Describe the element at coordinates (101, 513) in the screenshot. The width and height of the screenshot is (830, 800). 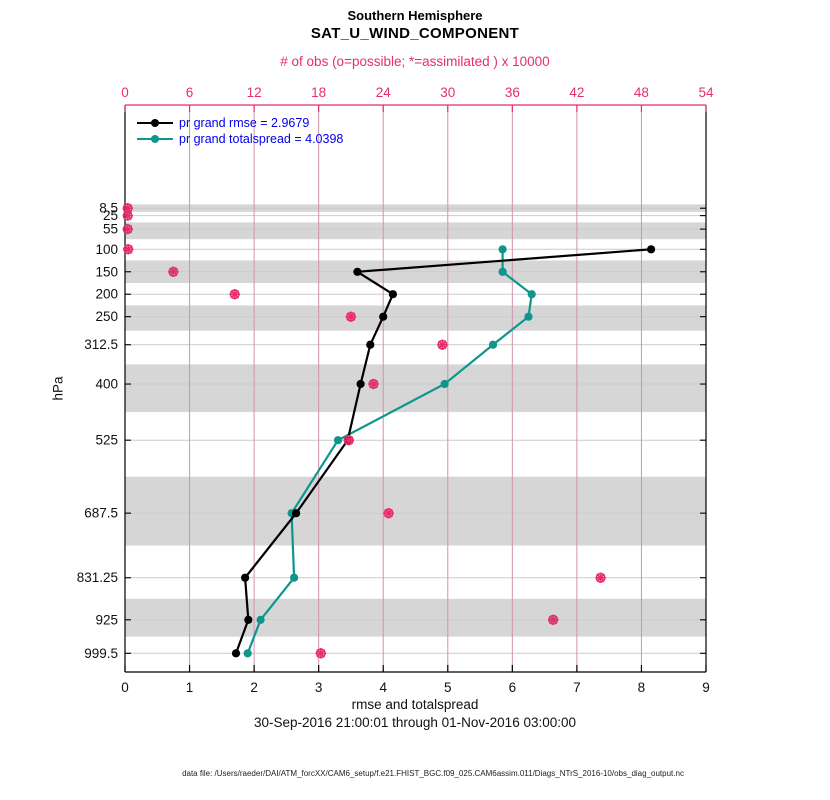
I see `y-tick-label: 687.5` at that location.